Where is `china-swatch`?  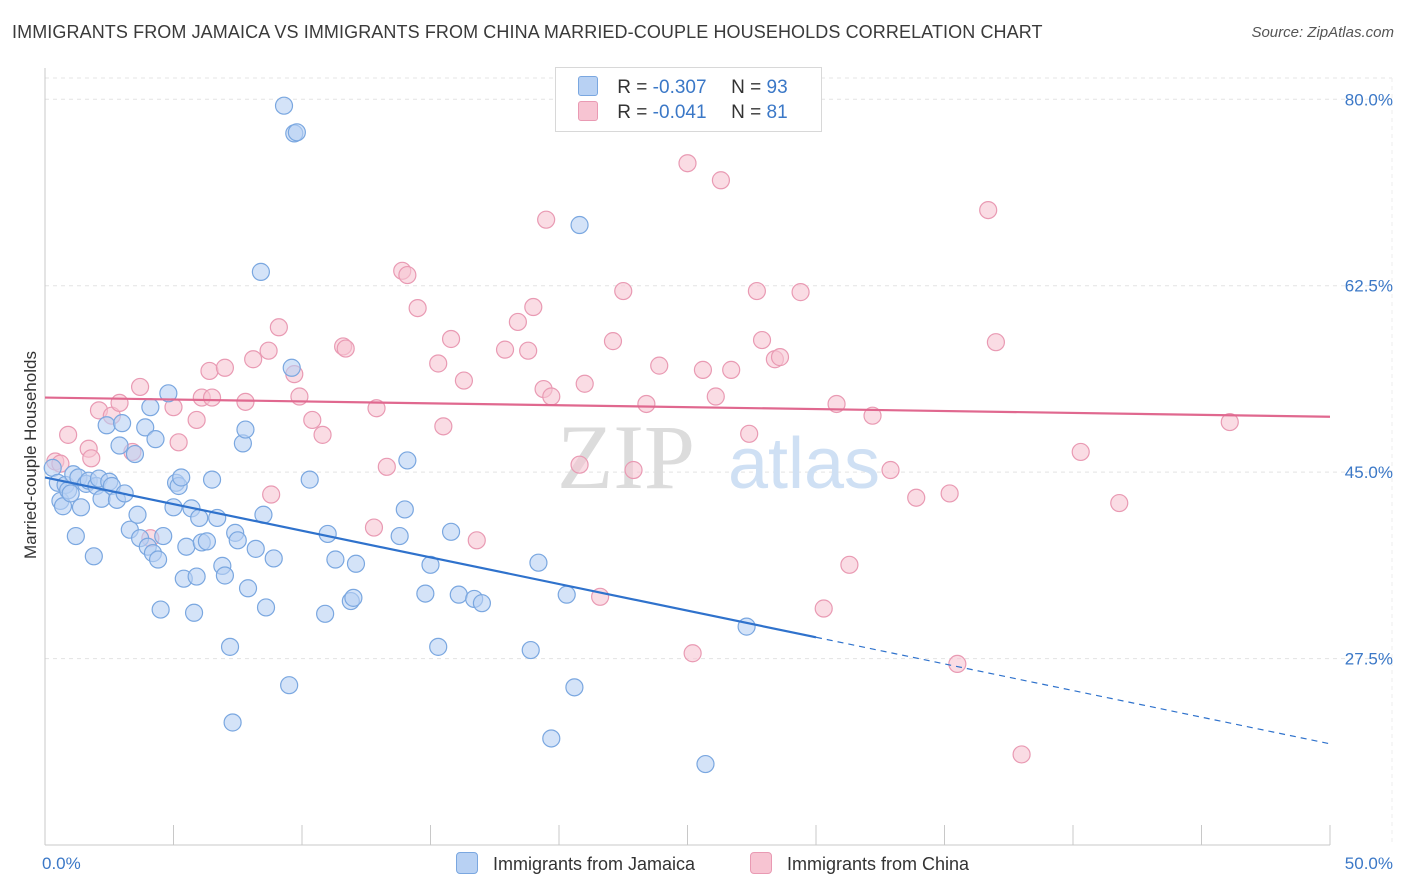
china-swatch is located at coordinates (588, 111).